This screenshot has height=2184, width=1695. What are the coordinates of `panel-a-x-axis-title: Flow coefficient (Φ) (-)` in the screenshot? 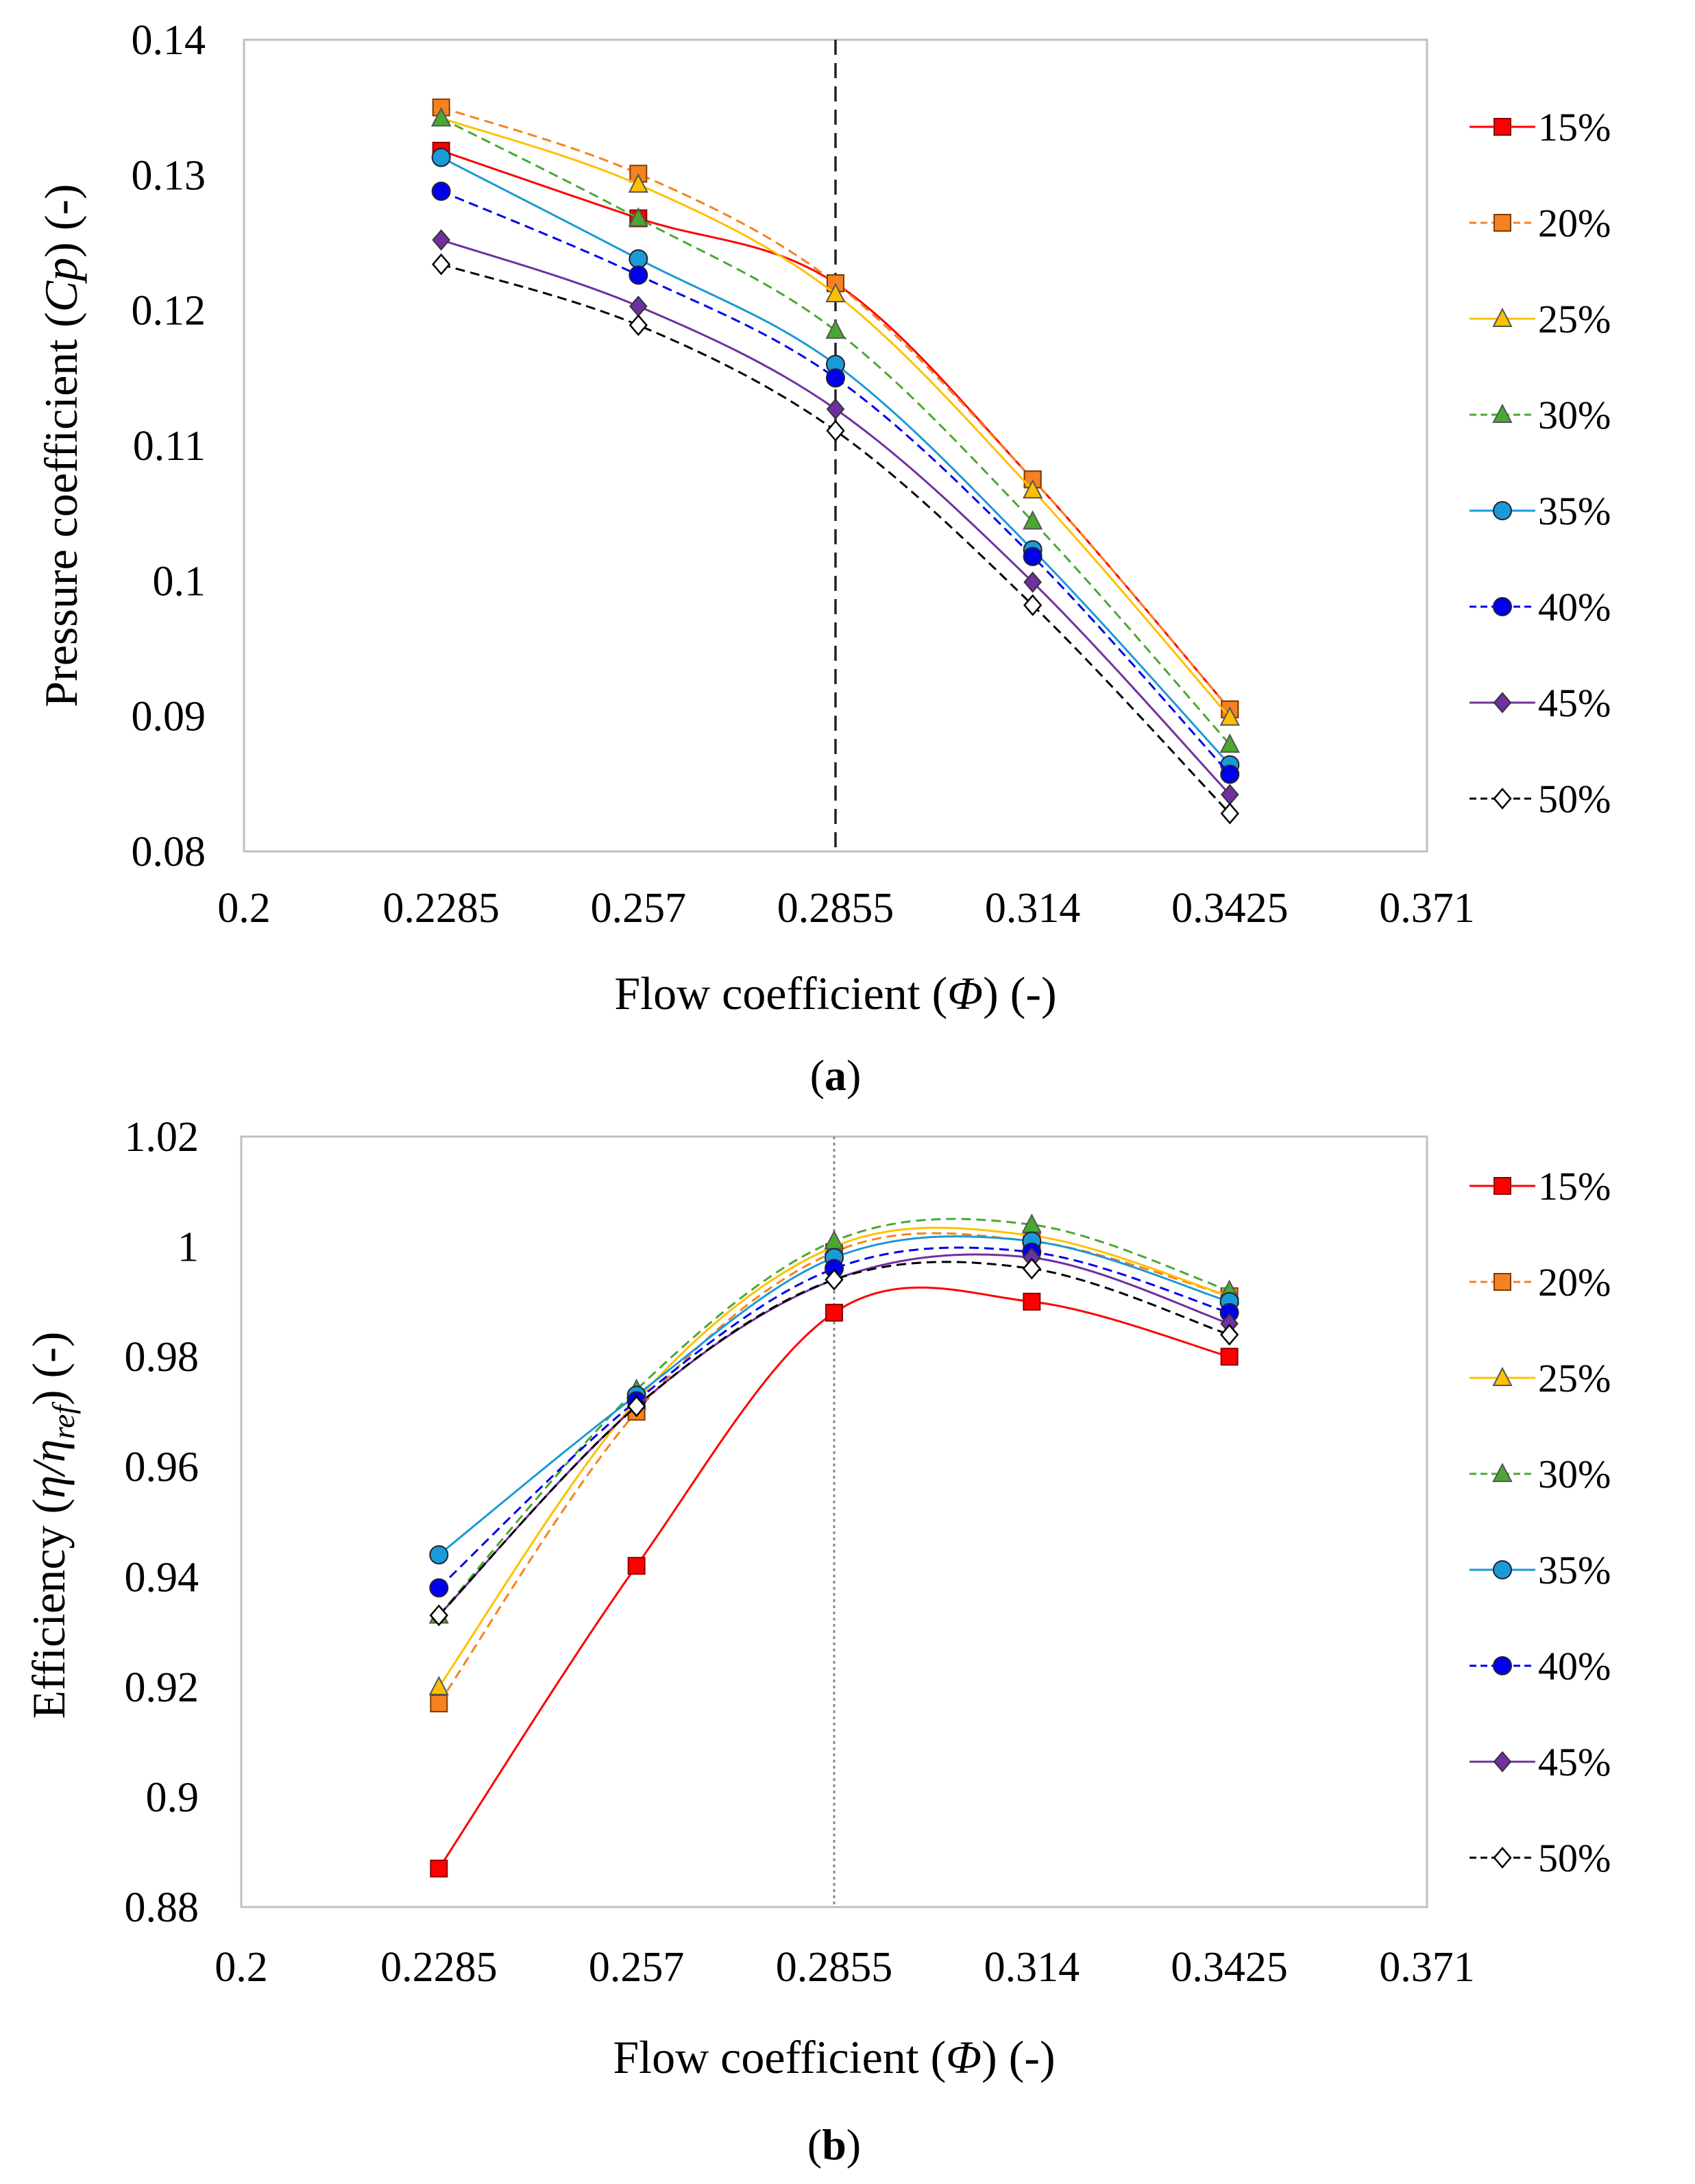 It's located at (835, 993).